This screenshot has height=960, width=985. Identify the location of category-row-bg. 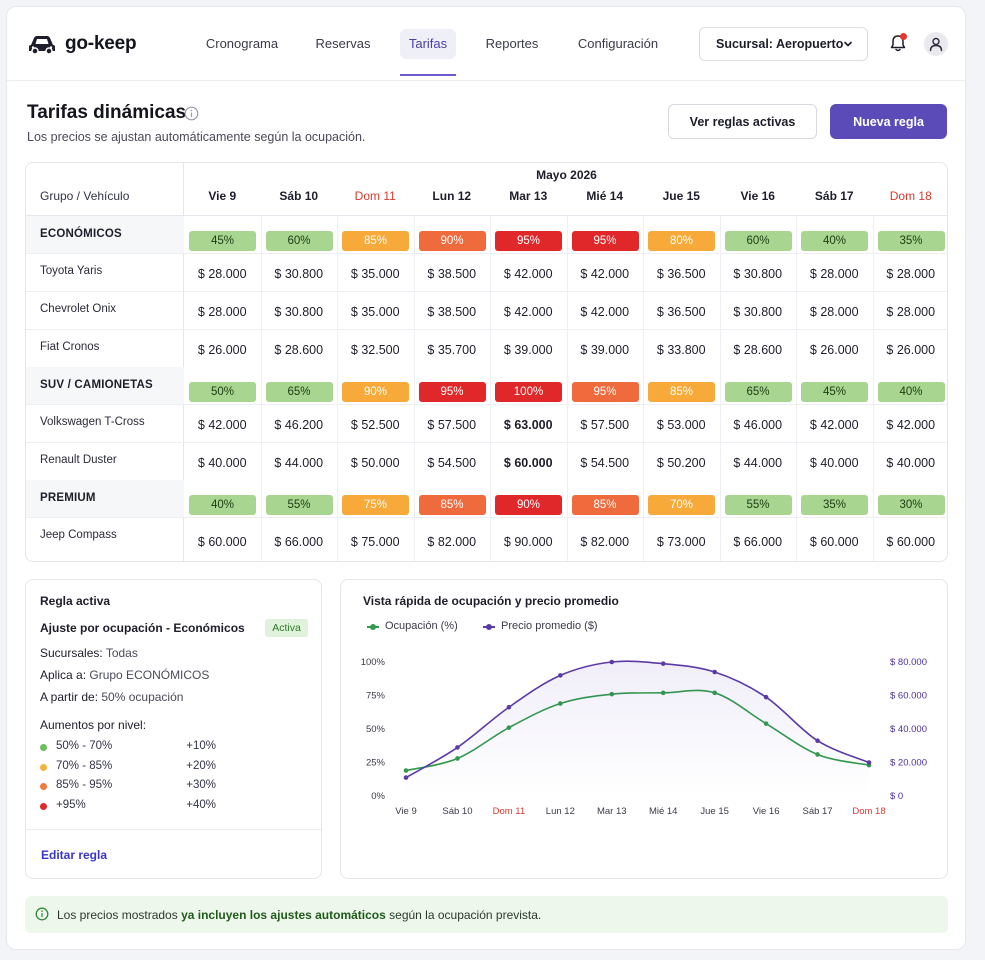
(105, 498).